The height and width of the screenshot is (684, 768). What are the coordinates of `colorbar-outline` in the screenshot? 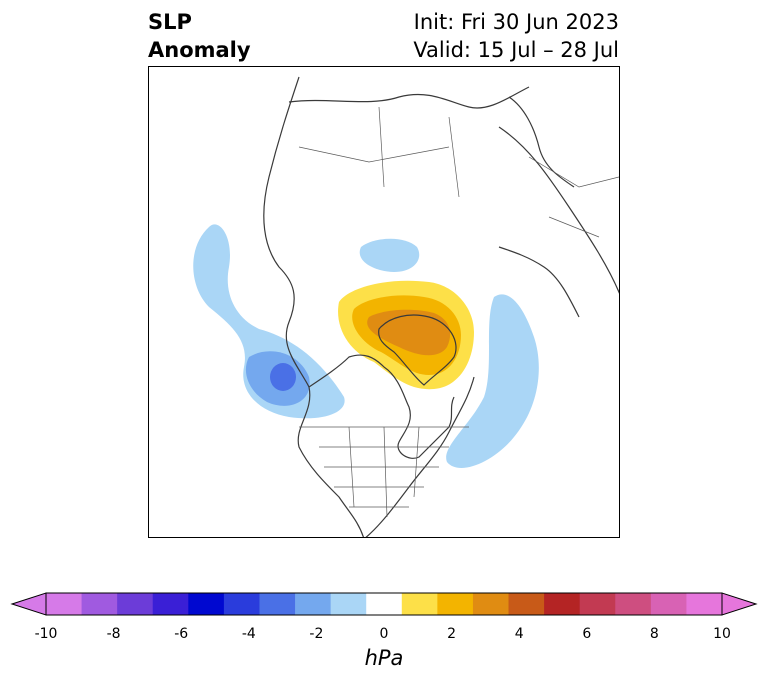 It's located at (384, 604).